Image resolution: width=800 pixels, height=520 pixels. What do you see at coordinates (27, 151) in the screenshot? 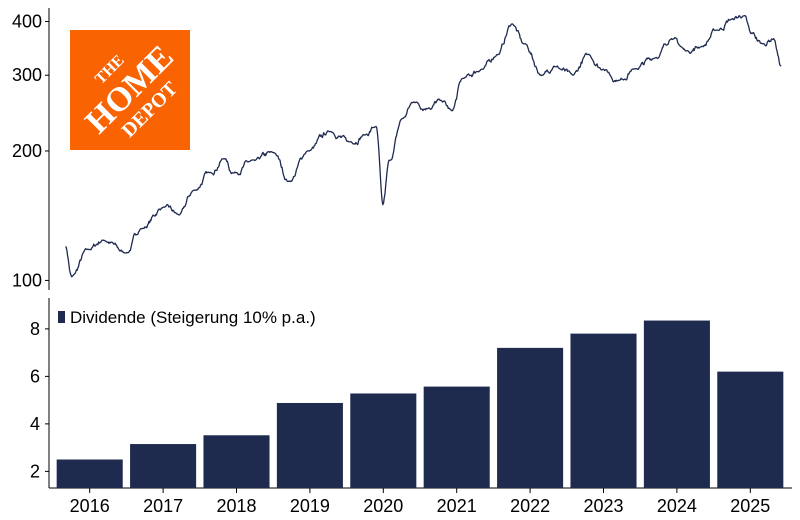
I see `price-y-tick-label: 200` at bounding box center [27, 151].